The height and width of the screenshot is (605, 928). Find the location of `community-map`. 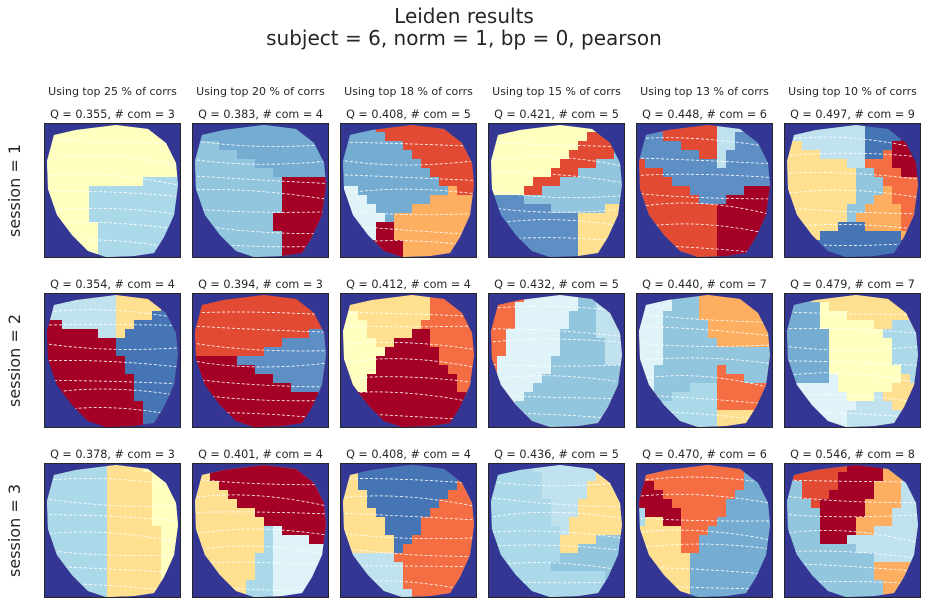

community-map is located at coordinates (112, 361).